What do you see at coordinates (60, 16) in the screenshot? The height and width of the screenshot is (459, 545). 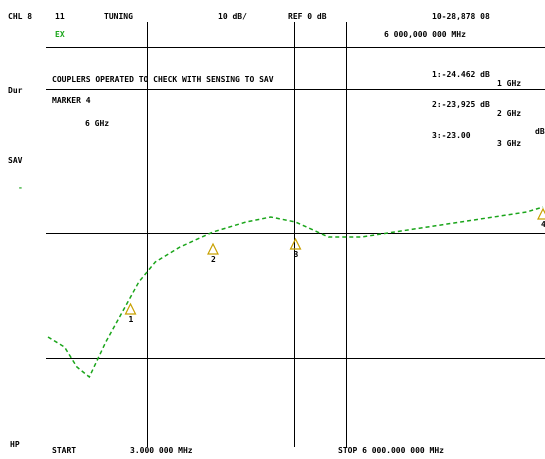 I see `channel-number: 11` at bounding box center [60, 16].